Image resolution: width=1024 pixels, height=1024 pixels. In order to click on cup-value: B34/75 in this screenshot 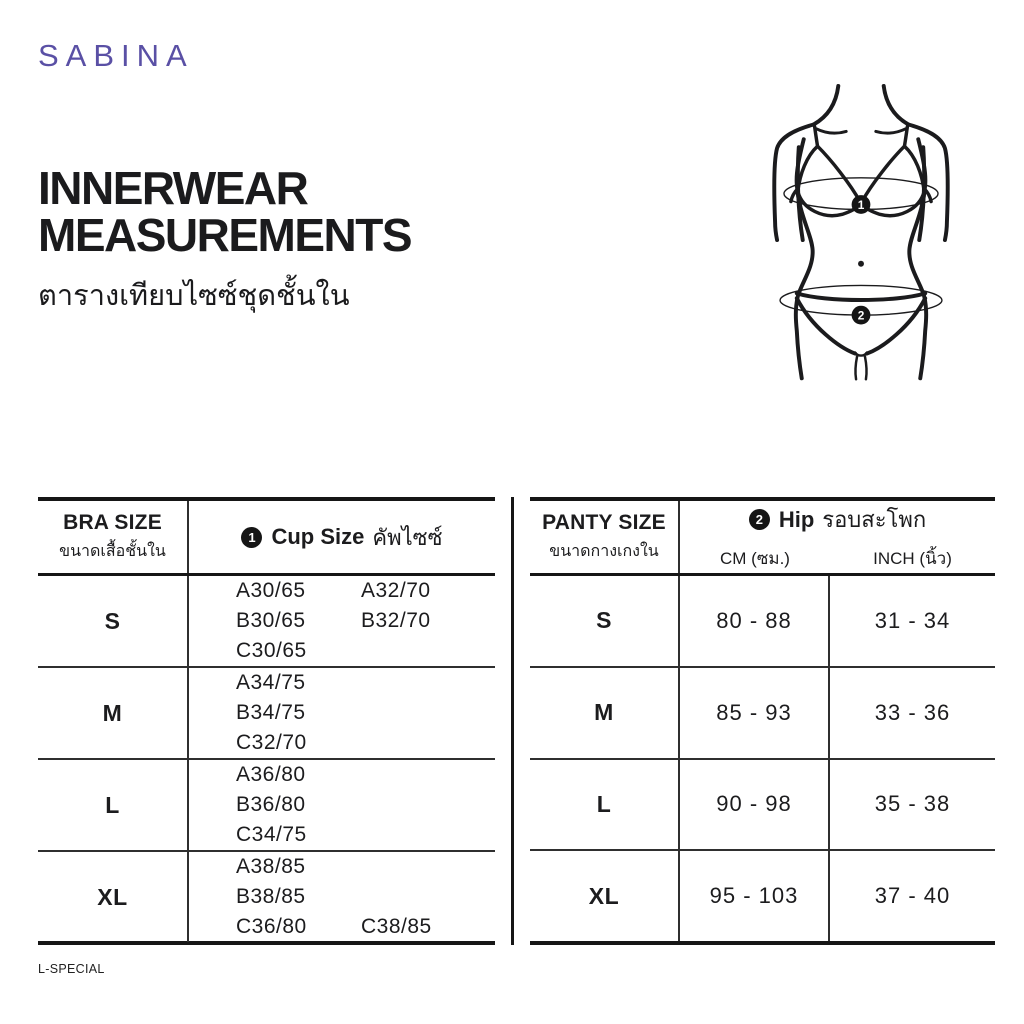, I will do `click(271, 712)`.